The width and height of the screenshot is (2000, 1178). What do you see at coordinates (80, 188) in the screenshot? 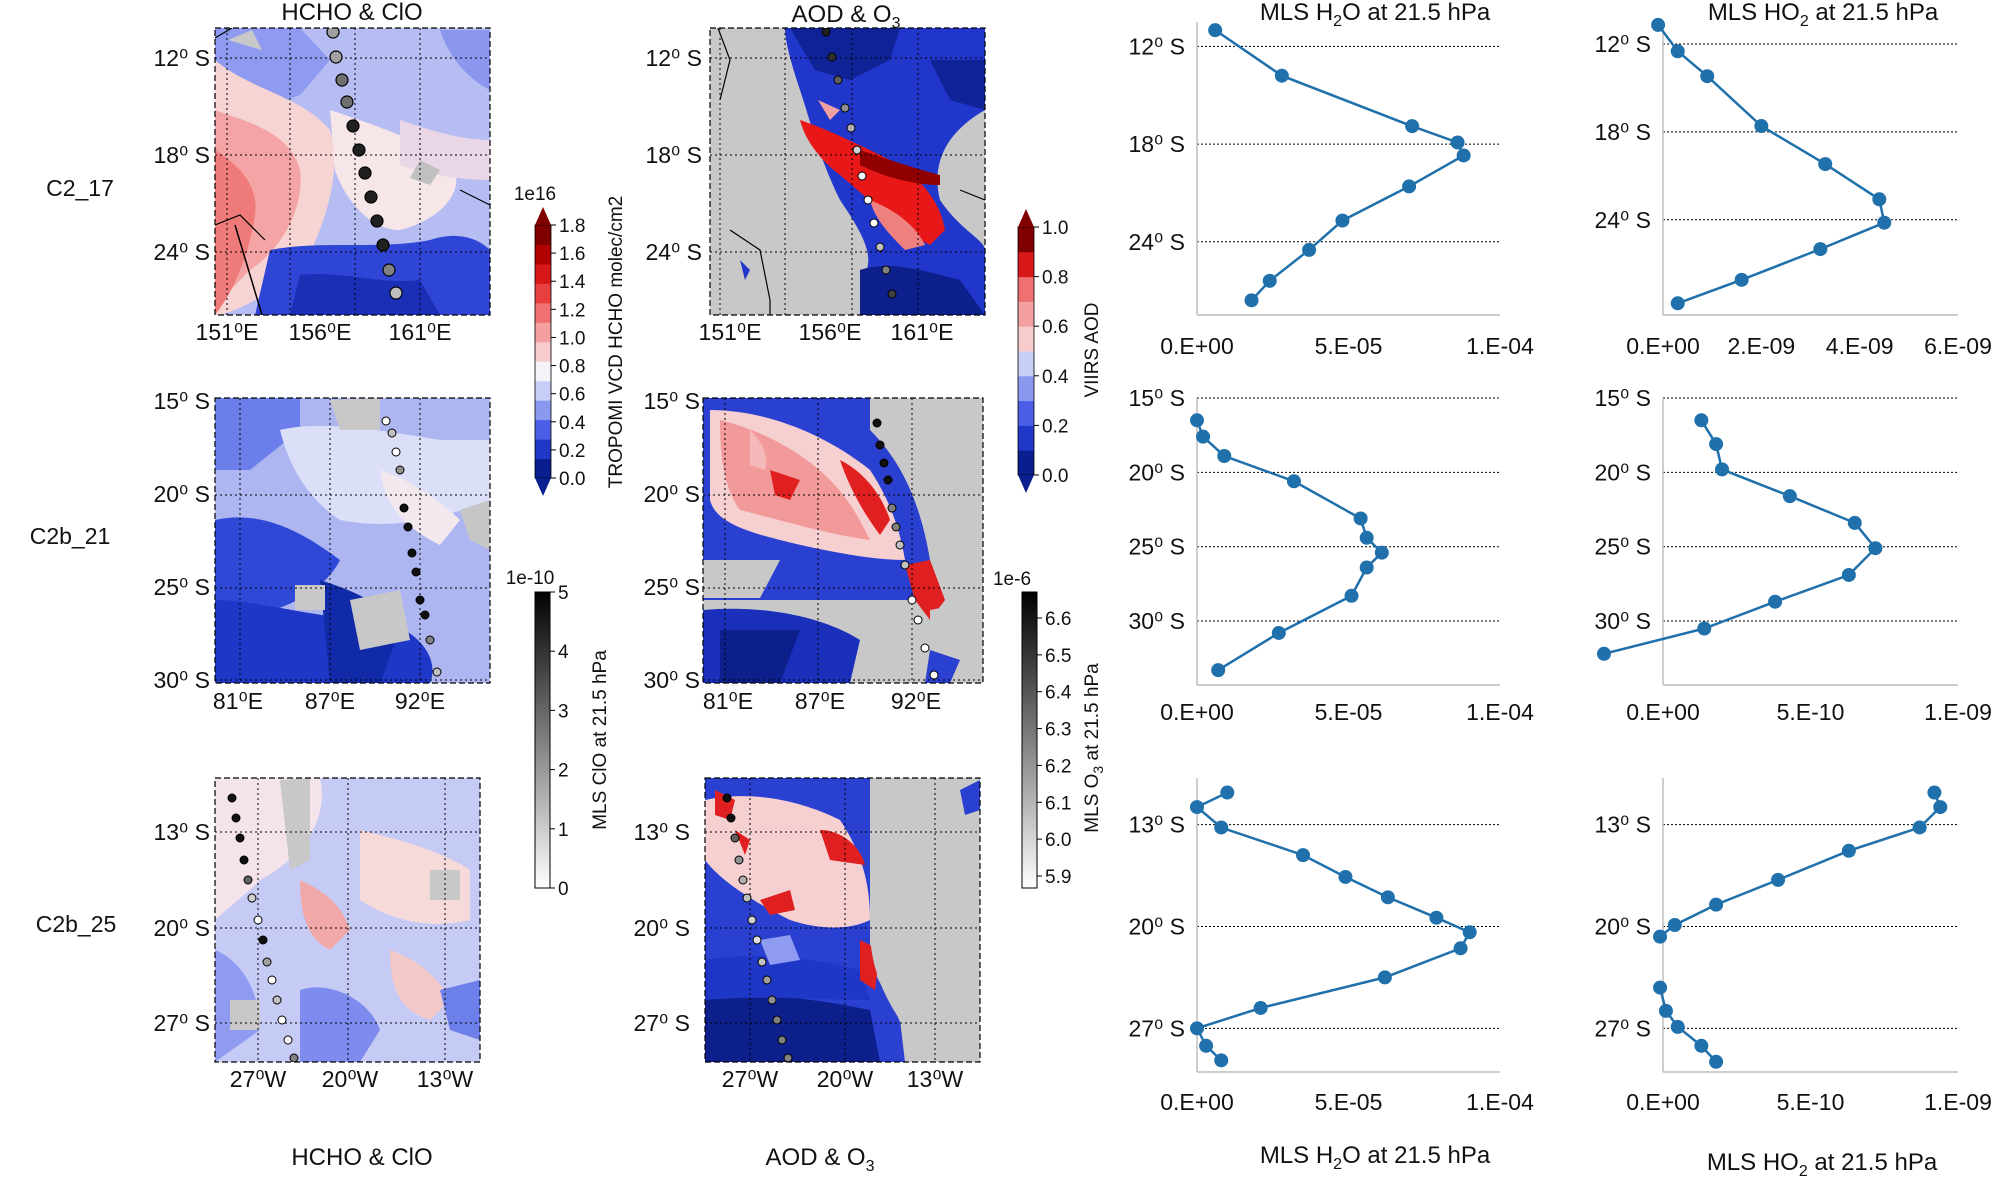
I see `row-label-c2-17: C2_17` at bounding box center [80, 188].